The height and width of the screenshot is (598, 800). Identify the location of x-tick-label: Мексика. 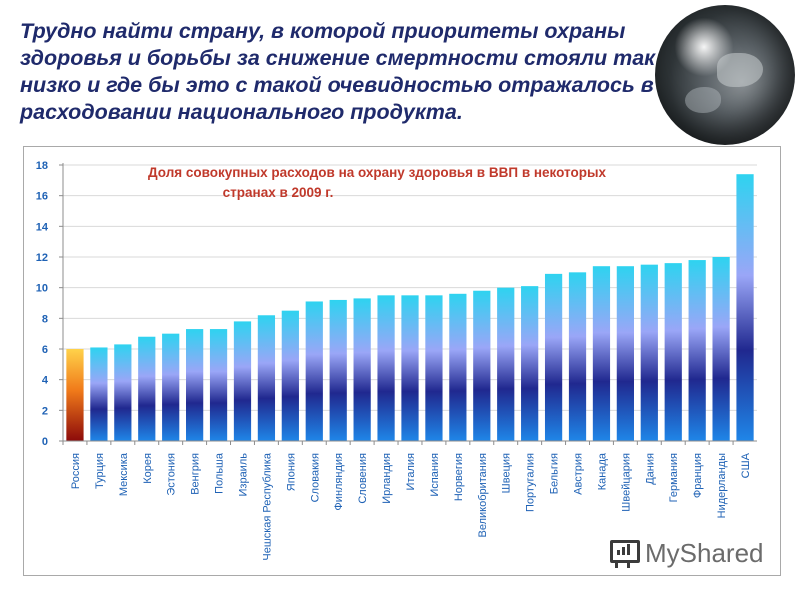
(124, 474).